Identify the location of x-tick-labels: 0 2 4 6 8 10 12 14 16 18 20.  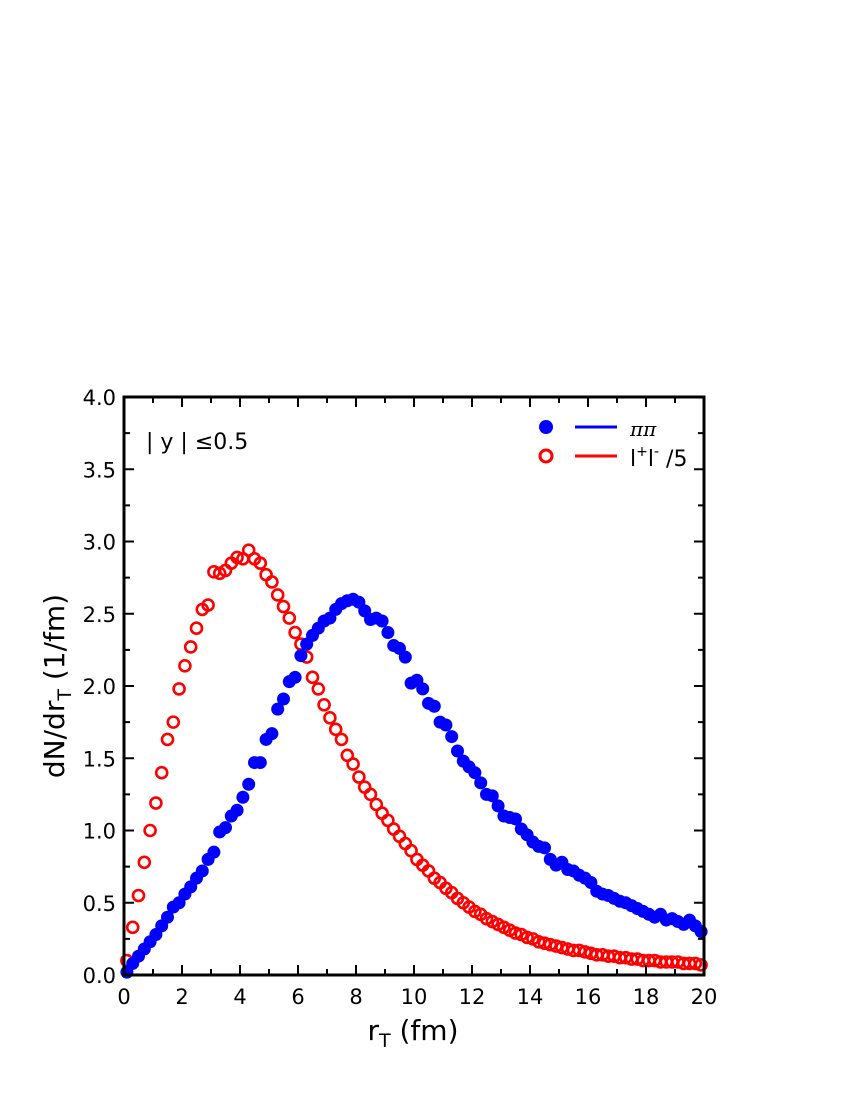
(417, 997).